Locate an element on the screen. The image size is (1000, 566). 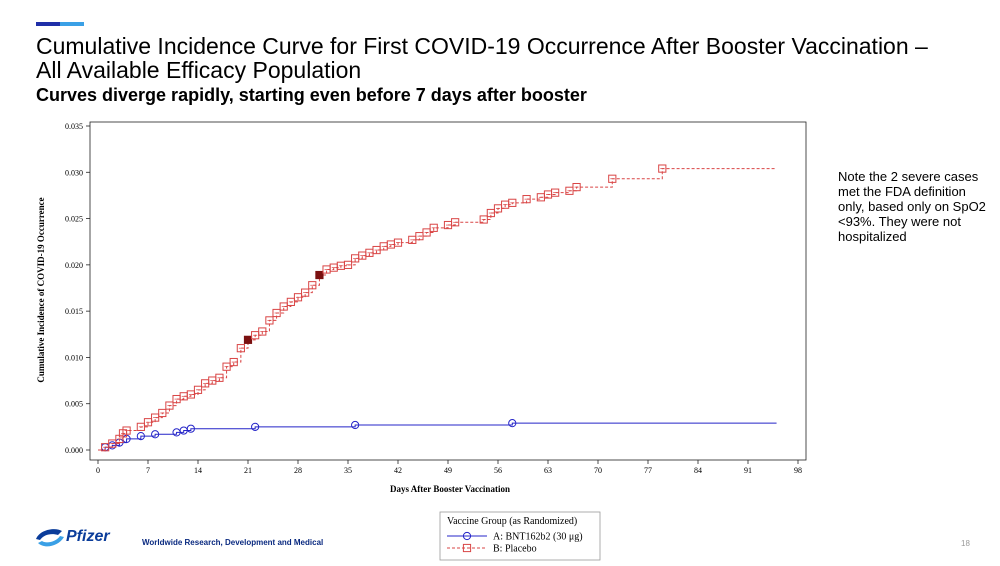
series-vaccine is located at coordinates (437, 435).